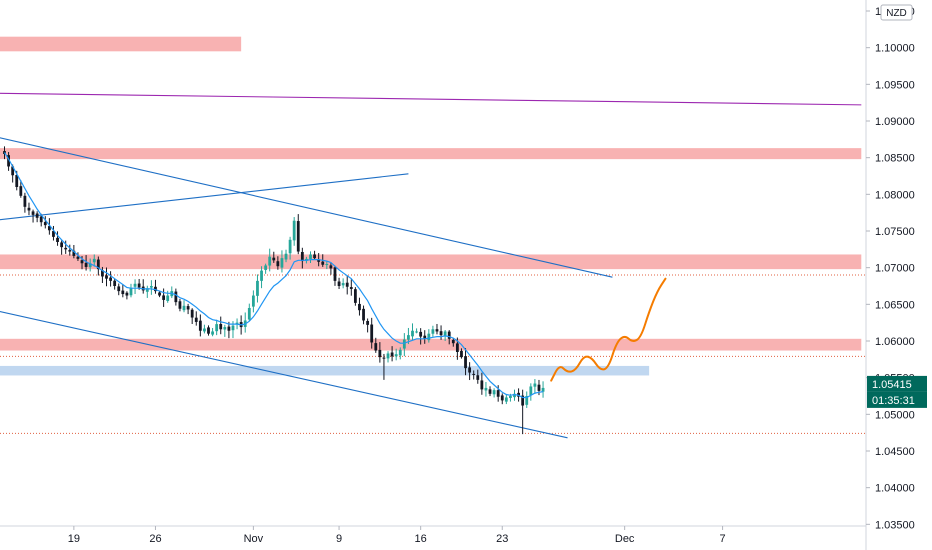 This screenshot has width=932, height=550. What do you see at coordinates (899, 275) in the screenshot?
I see `price-axis-panel` at bounding box center [899, 275].